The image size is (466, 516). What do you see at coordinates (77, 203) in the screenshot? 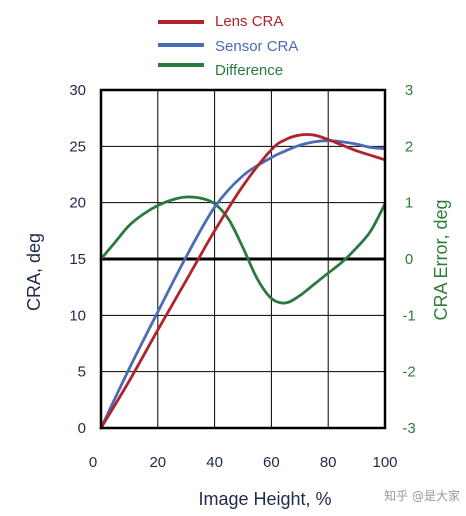
I see `y-left-tick-label: 20` at bounding box center [77, 203].